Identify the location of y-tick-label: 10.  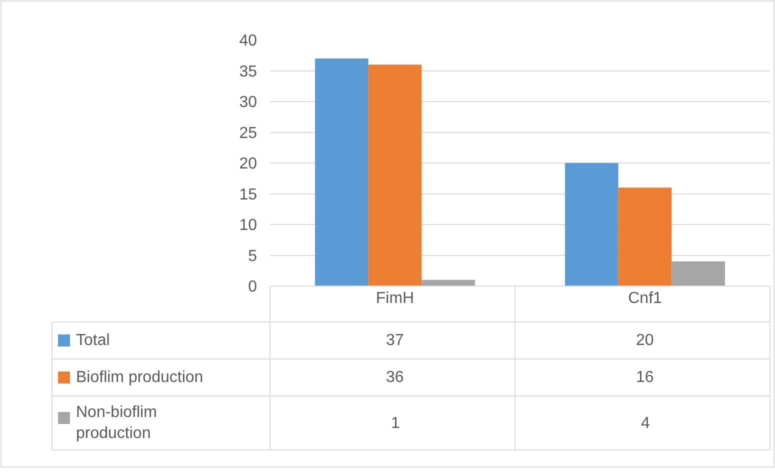
(248, 225).